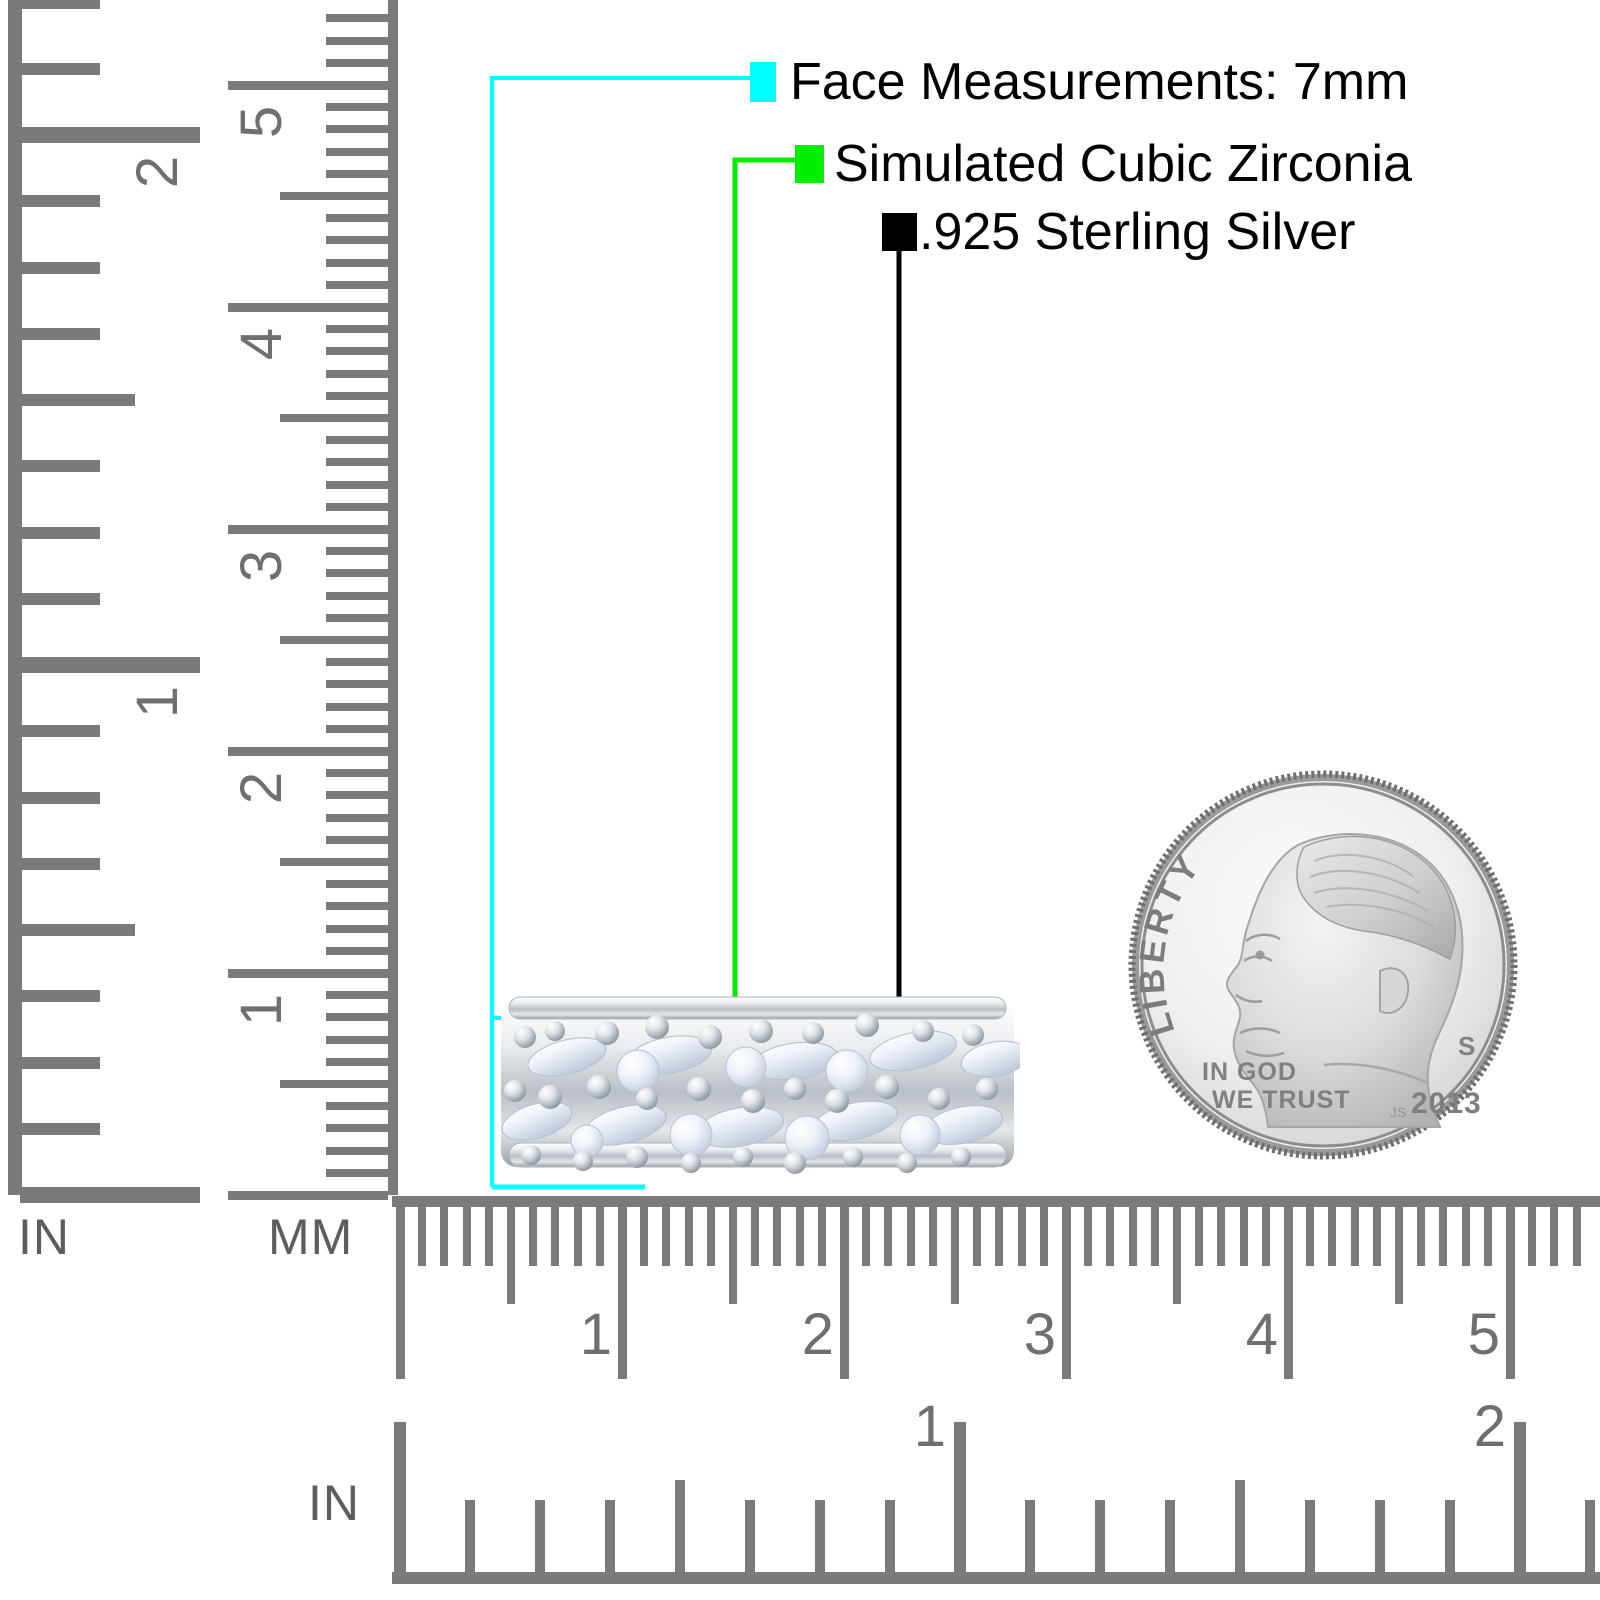 This screenshot has width=1600, height=1600. Describe the element at coordinates (1123, 164) in the screenshot. I see `legend-label-cubic-zirconia: Simulated Cubic Zirconia` at that location.